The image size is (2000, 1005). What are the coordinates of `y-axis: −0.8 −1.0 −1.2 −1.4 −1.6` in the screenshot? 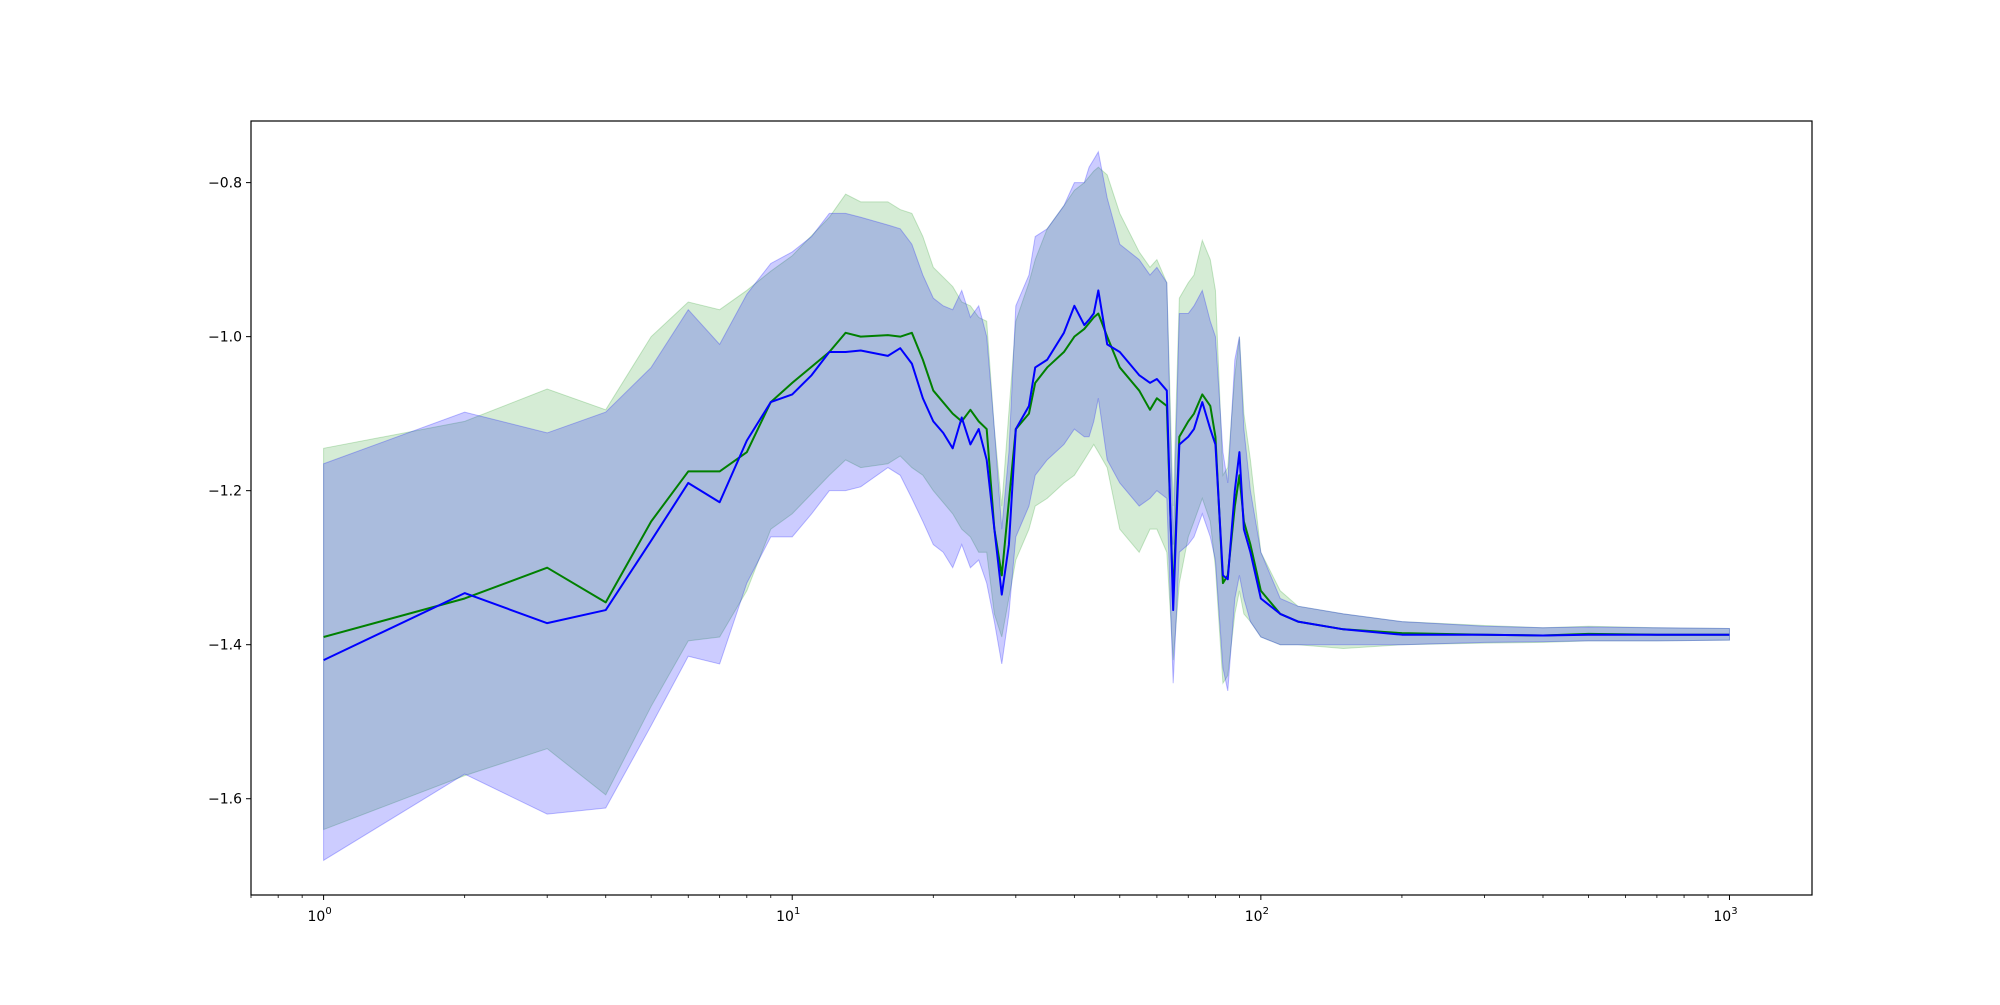 It's located at (229, 492).